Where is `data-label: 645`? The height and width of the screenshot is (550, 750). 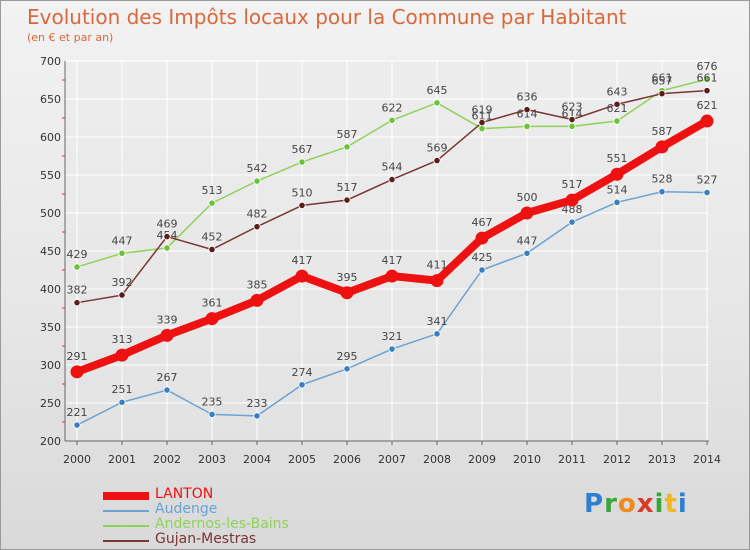 data-label: 645 is located at coordinates (437, 90).